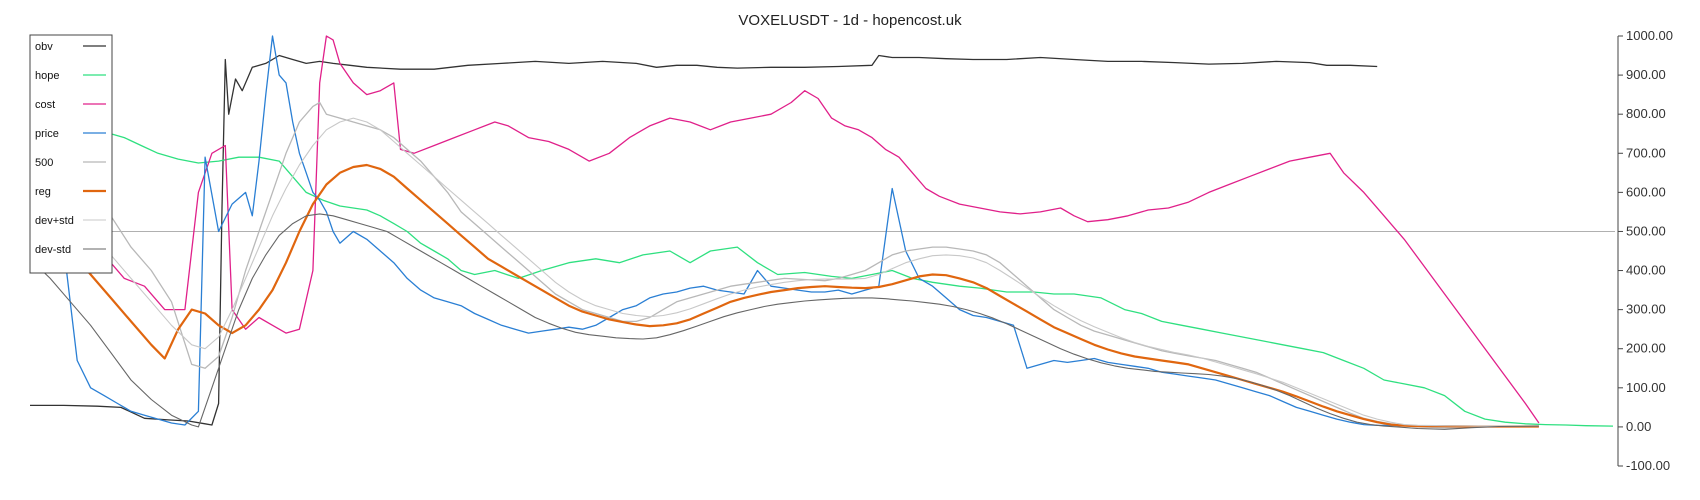  Describe the element at coordinates (1646, 270) in the screenshot. I see `y-tick-label: 400.00` at that location.